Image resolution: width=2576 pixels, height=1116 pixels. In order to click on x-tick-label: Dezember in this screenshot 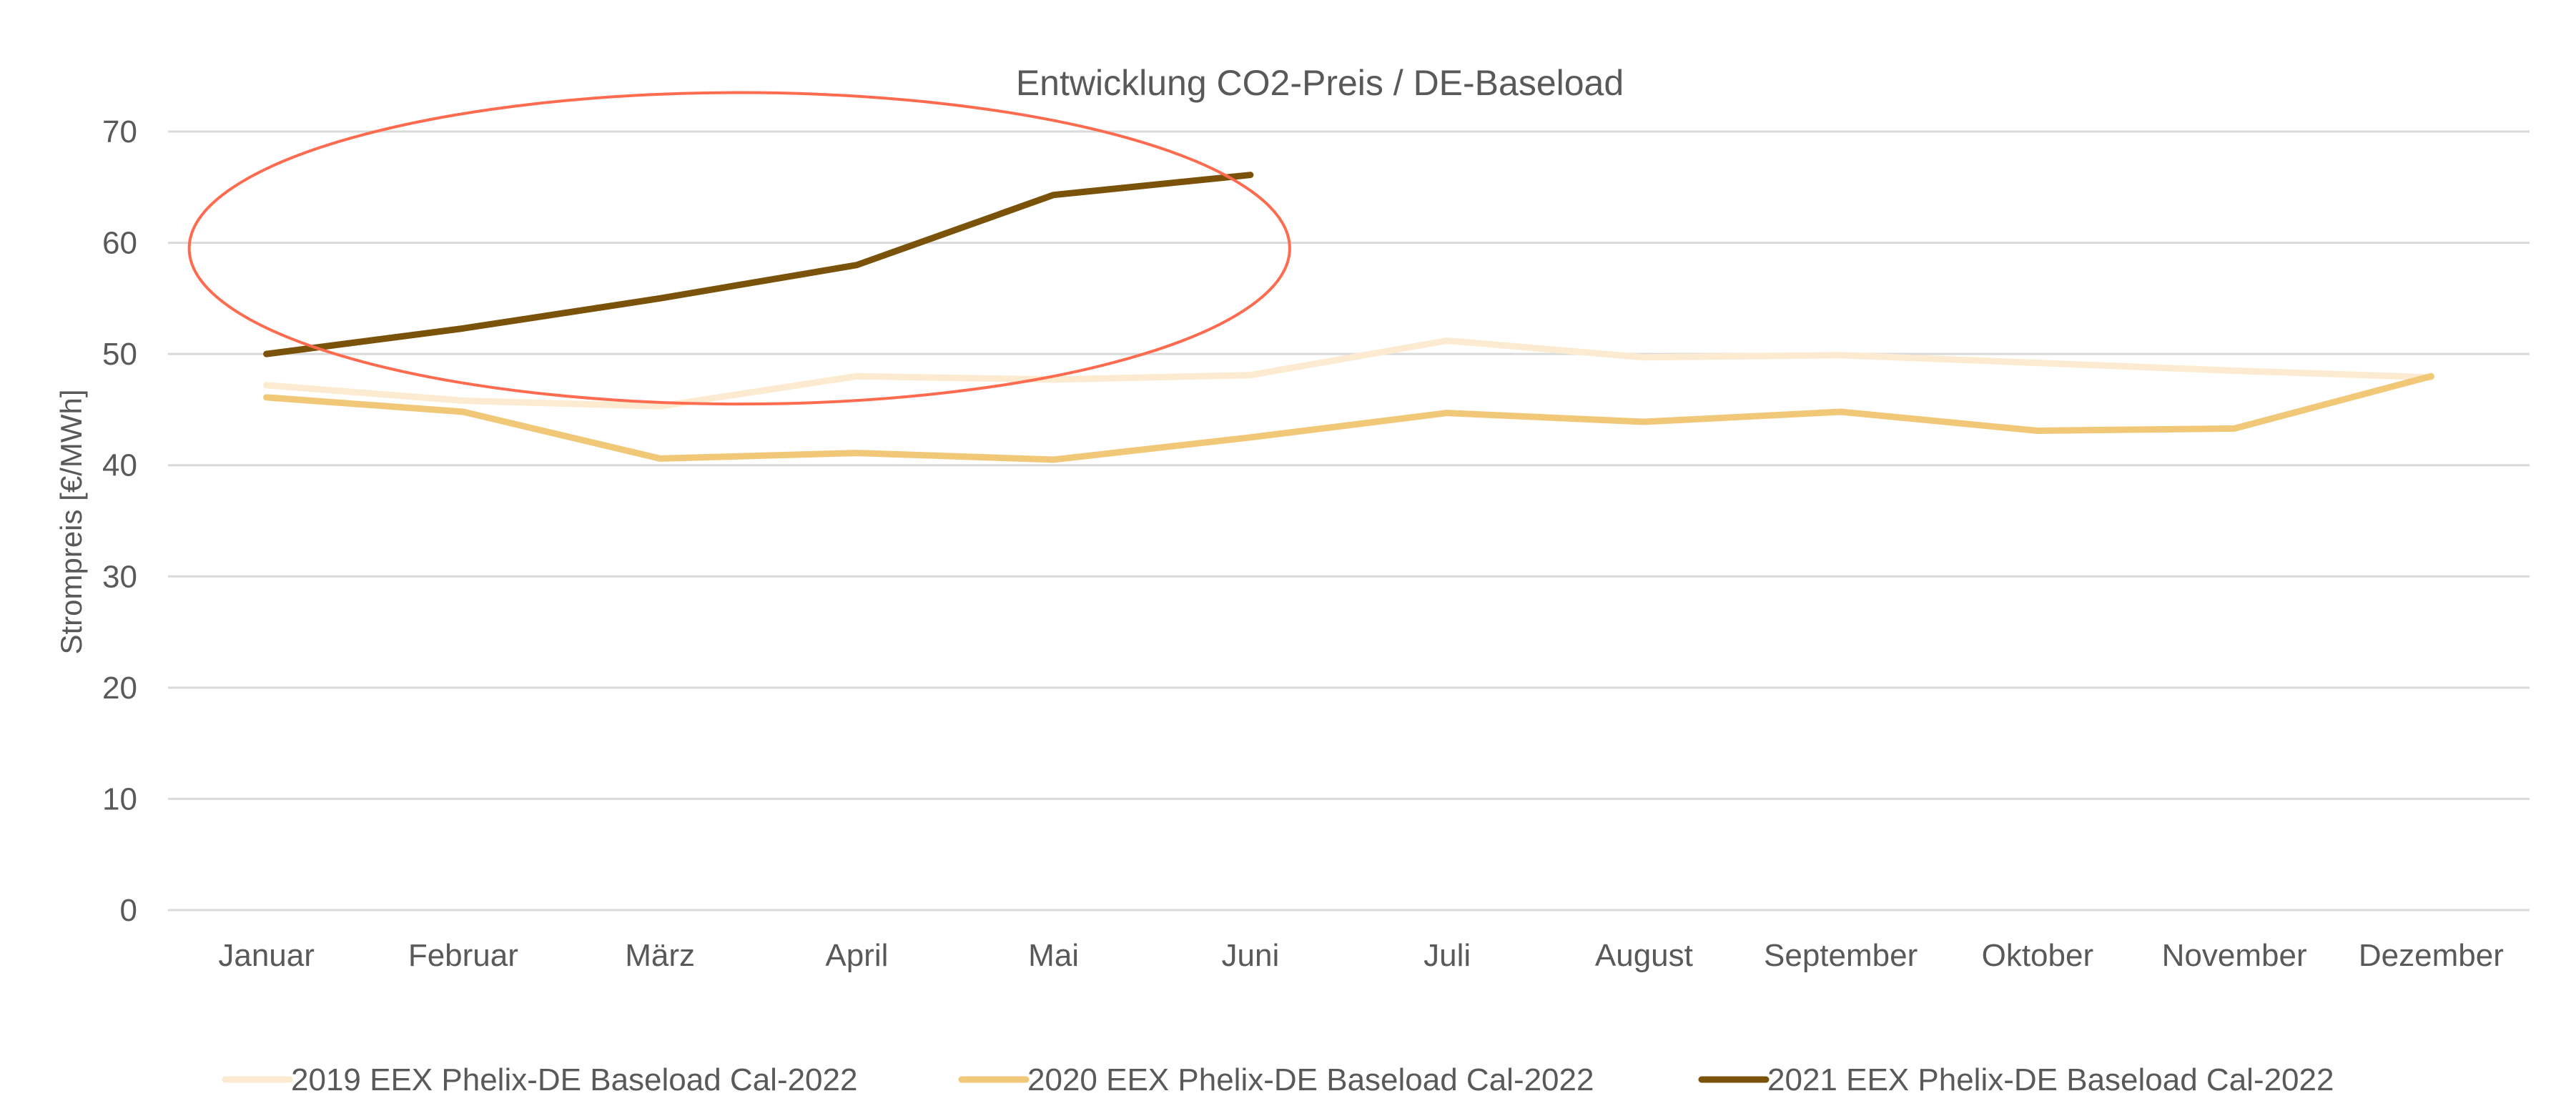, I will do `click(2431, 956)`.